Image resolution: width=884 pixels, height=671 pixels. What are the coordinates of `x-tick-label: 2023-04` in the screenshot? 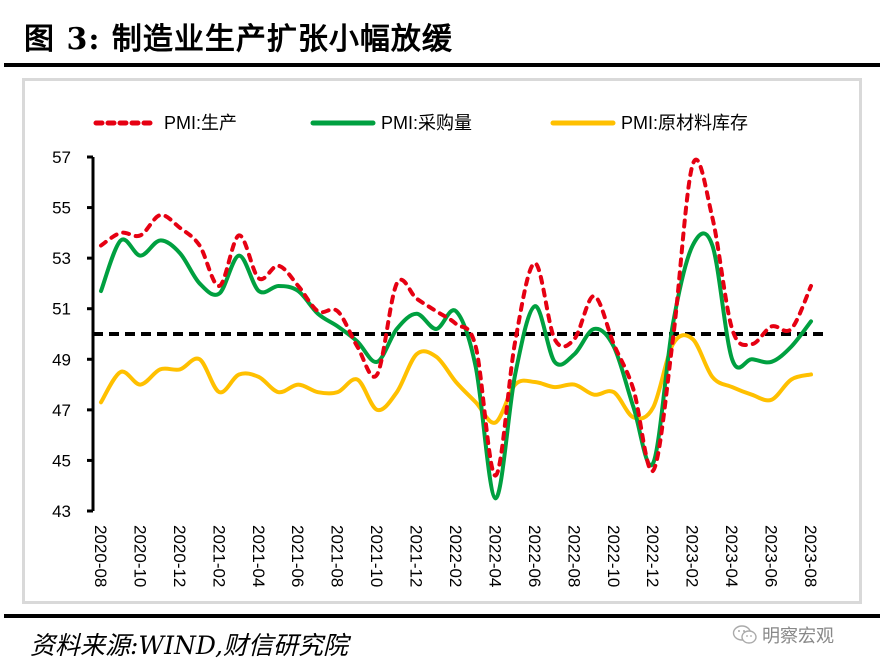 It's located at (731, 556).